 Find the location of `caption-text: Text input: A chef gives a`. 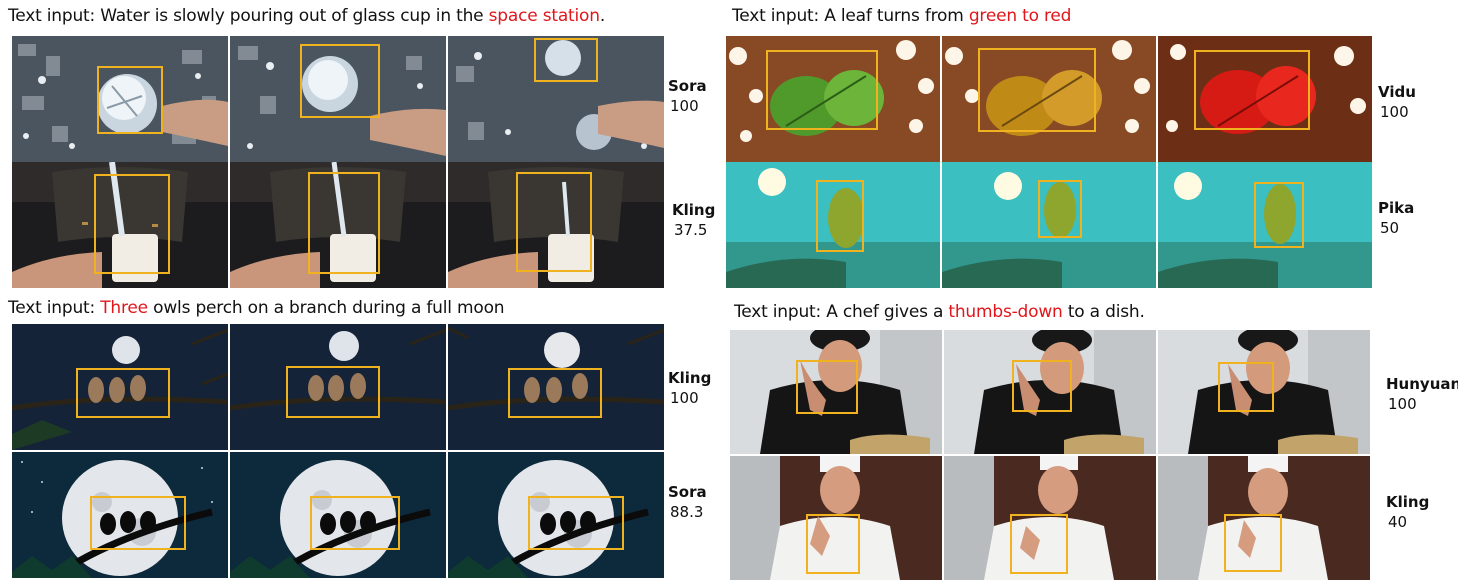

caption-text: Text input: A chef gives a is located at coordinates (841, 312).